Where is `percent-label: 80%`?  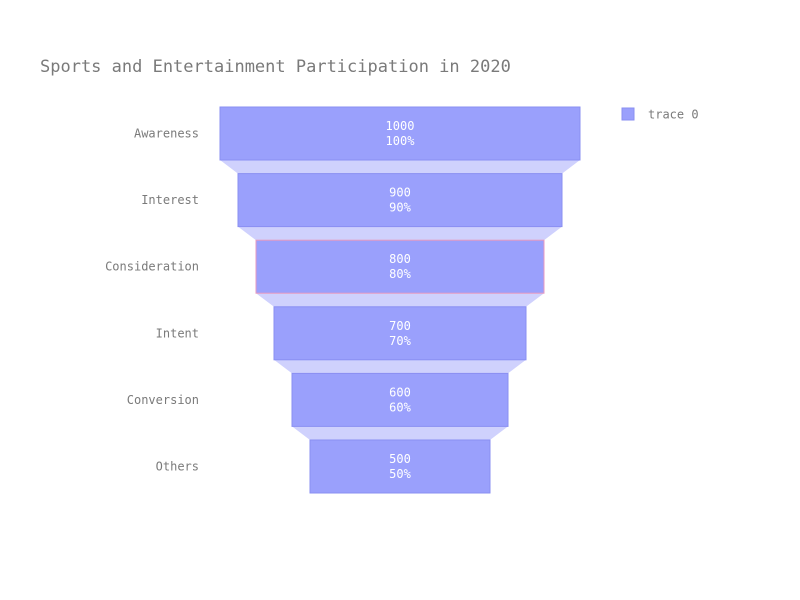
percent-label: 80% is located at coordinates (400, 274).